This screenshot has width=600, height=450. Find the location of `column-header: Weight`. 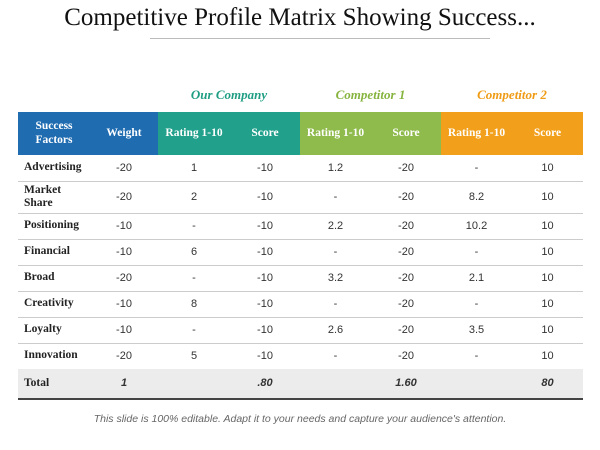

column-header: Weight is located at coordinates (124, 133).